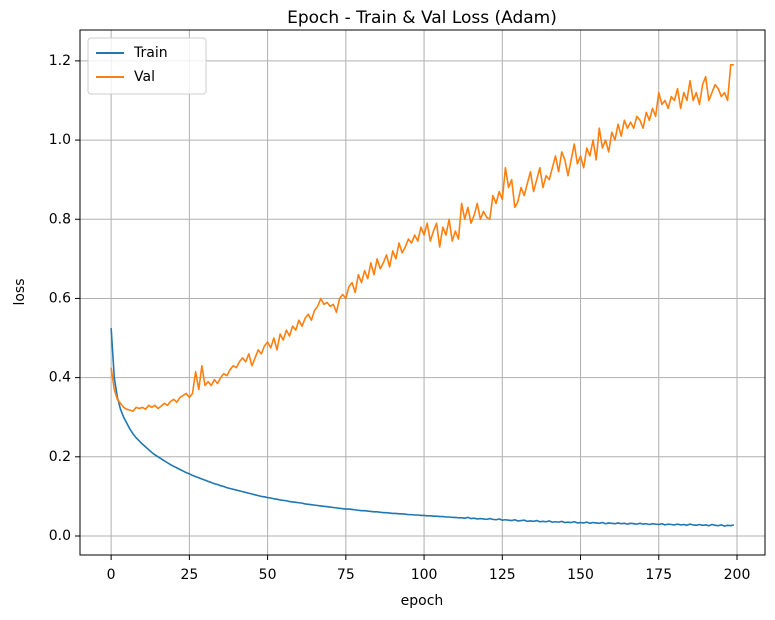 The width and height of the screenshot is (775, 620). Describe the element at coordinates (60, 536) in the screenshot. I see `y-tick-label: 0.0` at that location.